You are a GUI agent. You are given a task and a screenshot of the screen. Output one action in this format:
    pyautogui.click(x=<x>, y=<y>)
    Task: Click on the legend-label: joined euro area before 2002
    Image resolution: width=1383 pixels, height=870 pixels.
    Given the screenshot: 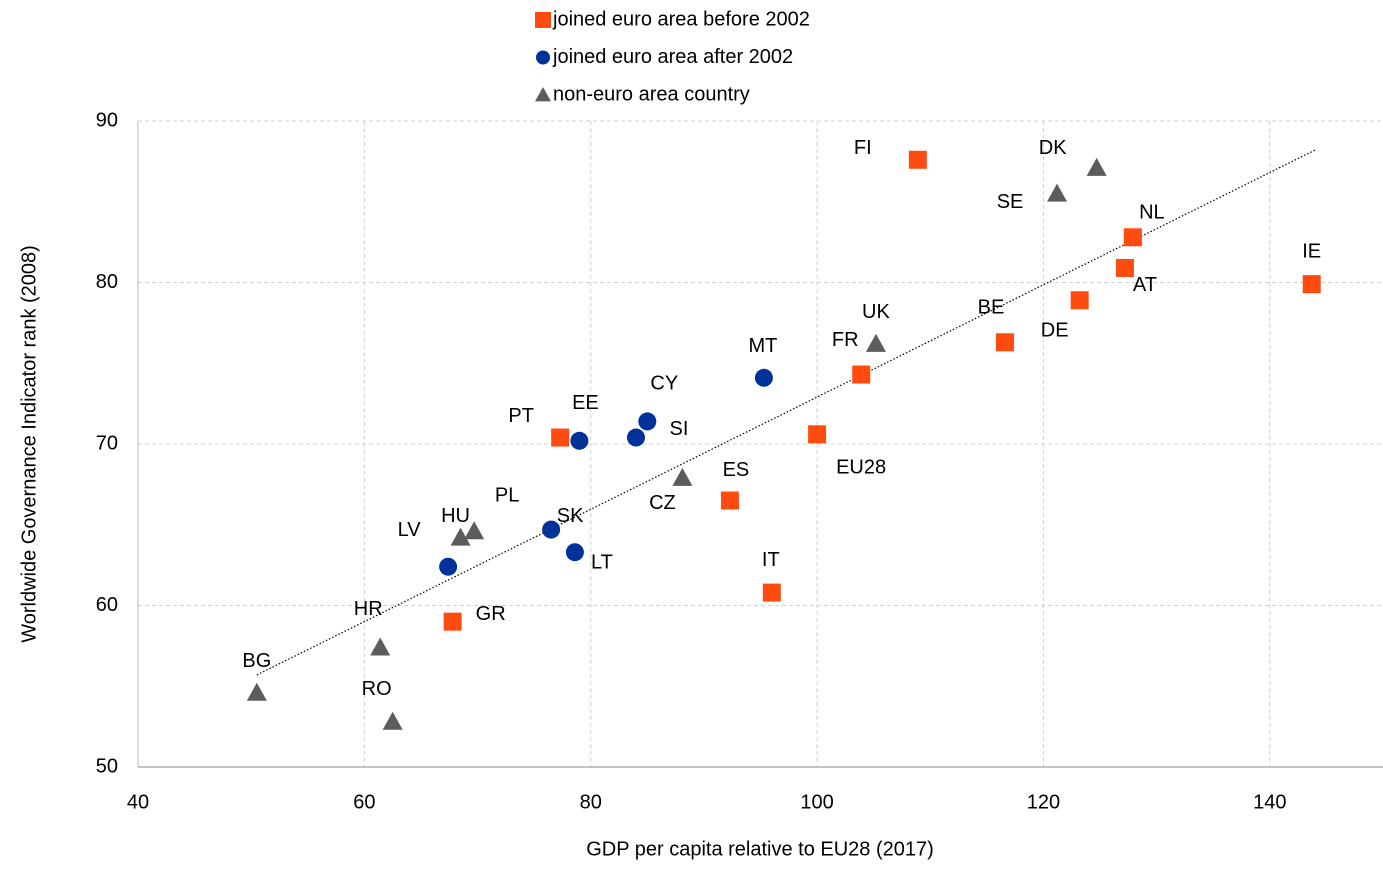 What is the action you would take?
    pyautogui.click(x=681, y=19)
    